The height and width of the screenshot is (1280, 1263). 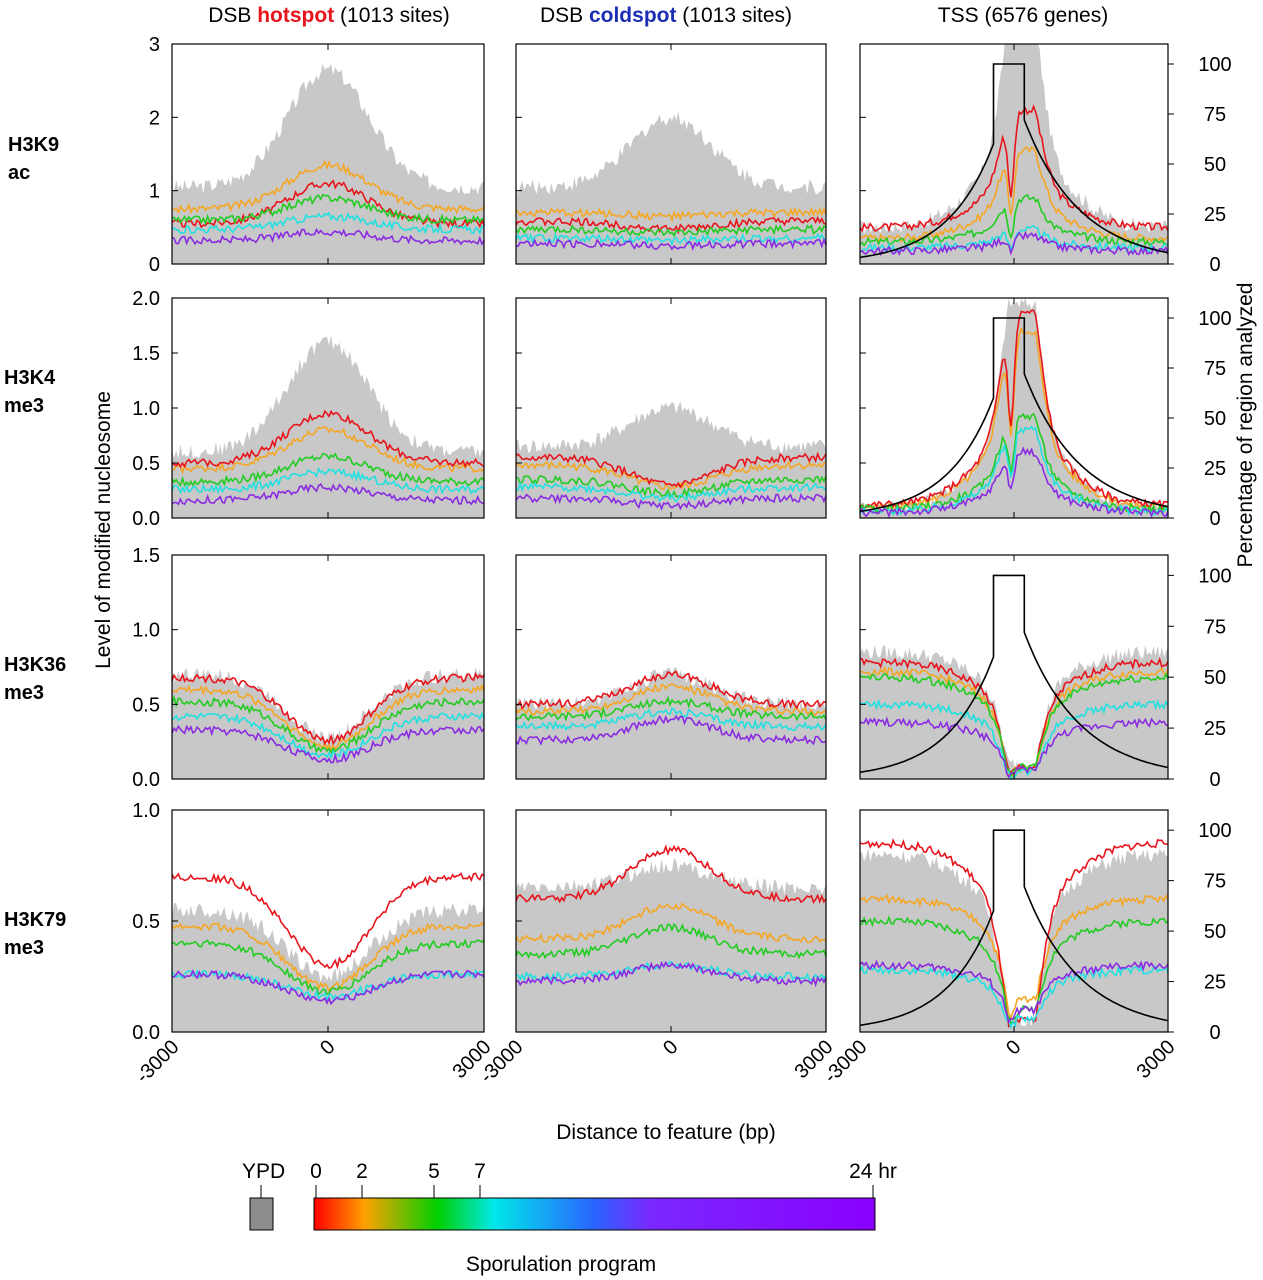 What do you see at coordinates (561, 1264) in the screenshot?
I see `legend-title: Sporulation program` at bounding box center [561, 1264].